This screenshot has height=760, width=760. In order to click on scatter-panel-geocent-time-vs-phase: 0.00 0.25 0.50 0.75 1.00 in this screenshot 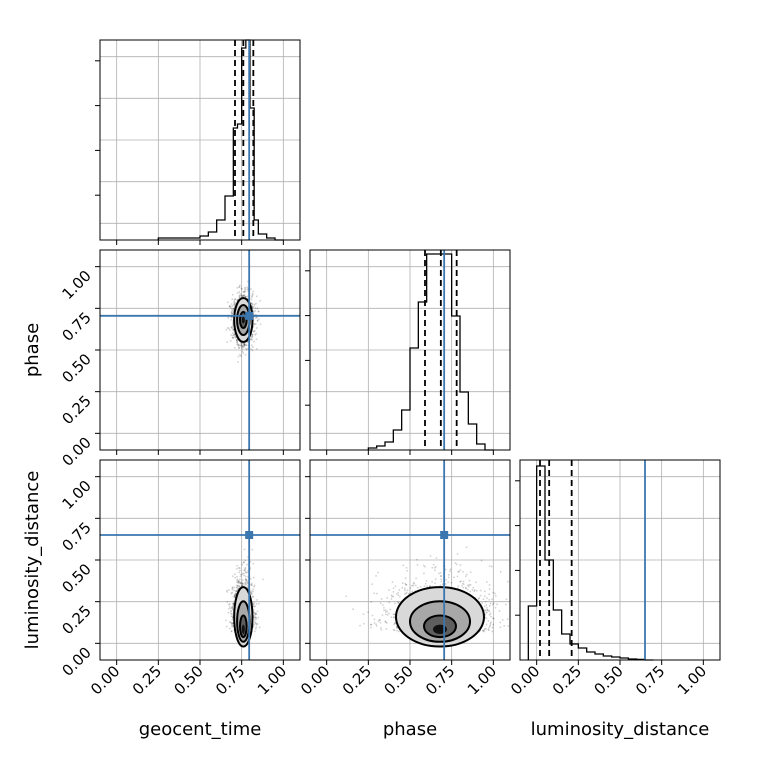, I will do `click(179, 359)`.